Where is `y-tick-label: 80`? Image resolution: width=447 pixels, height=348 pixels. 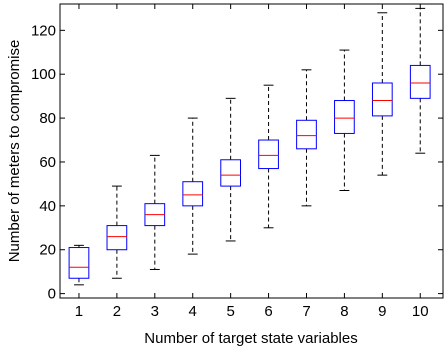
y-tick-label: 80 is located at coordinates (47, 118).